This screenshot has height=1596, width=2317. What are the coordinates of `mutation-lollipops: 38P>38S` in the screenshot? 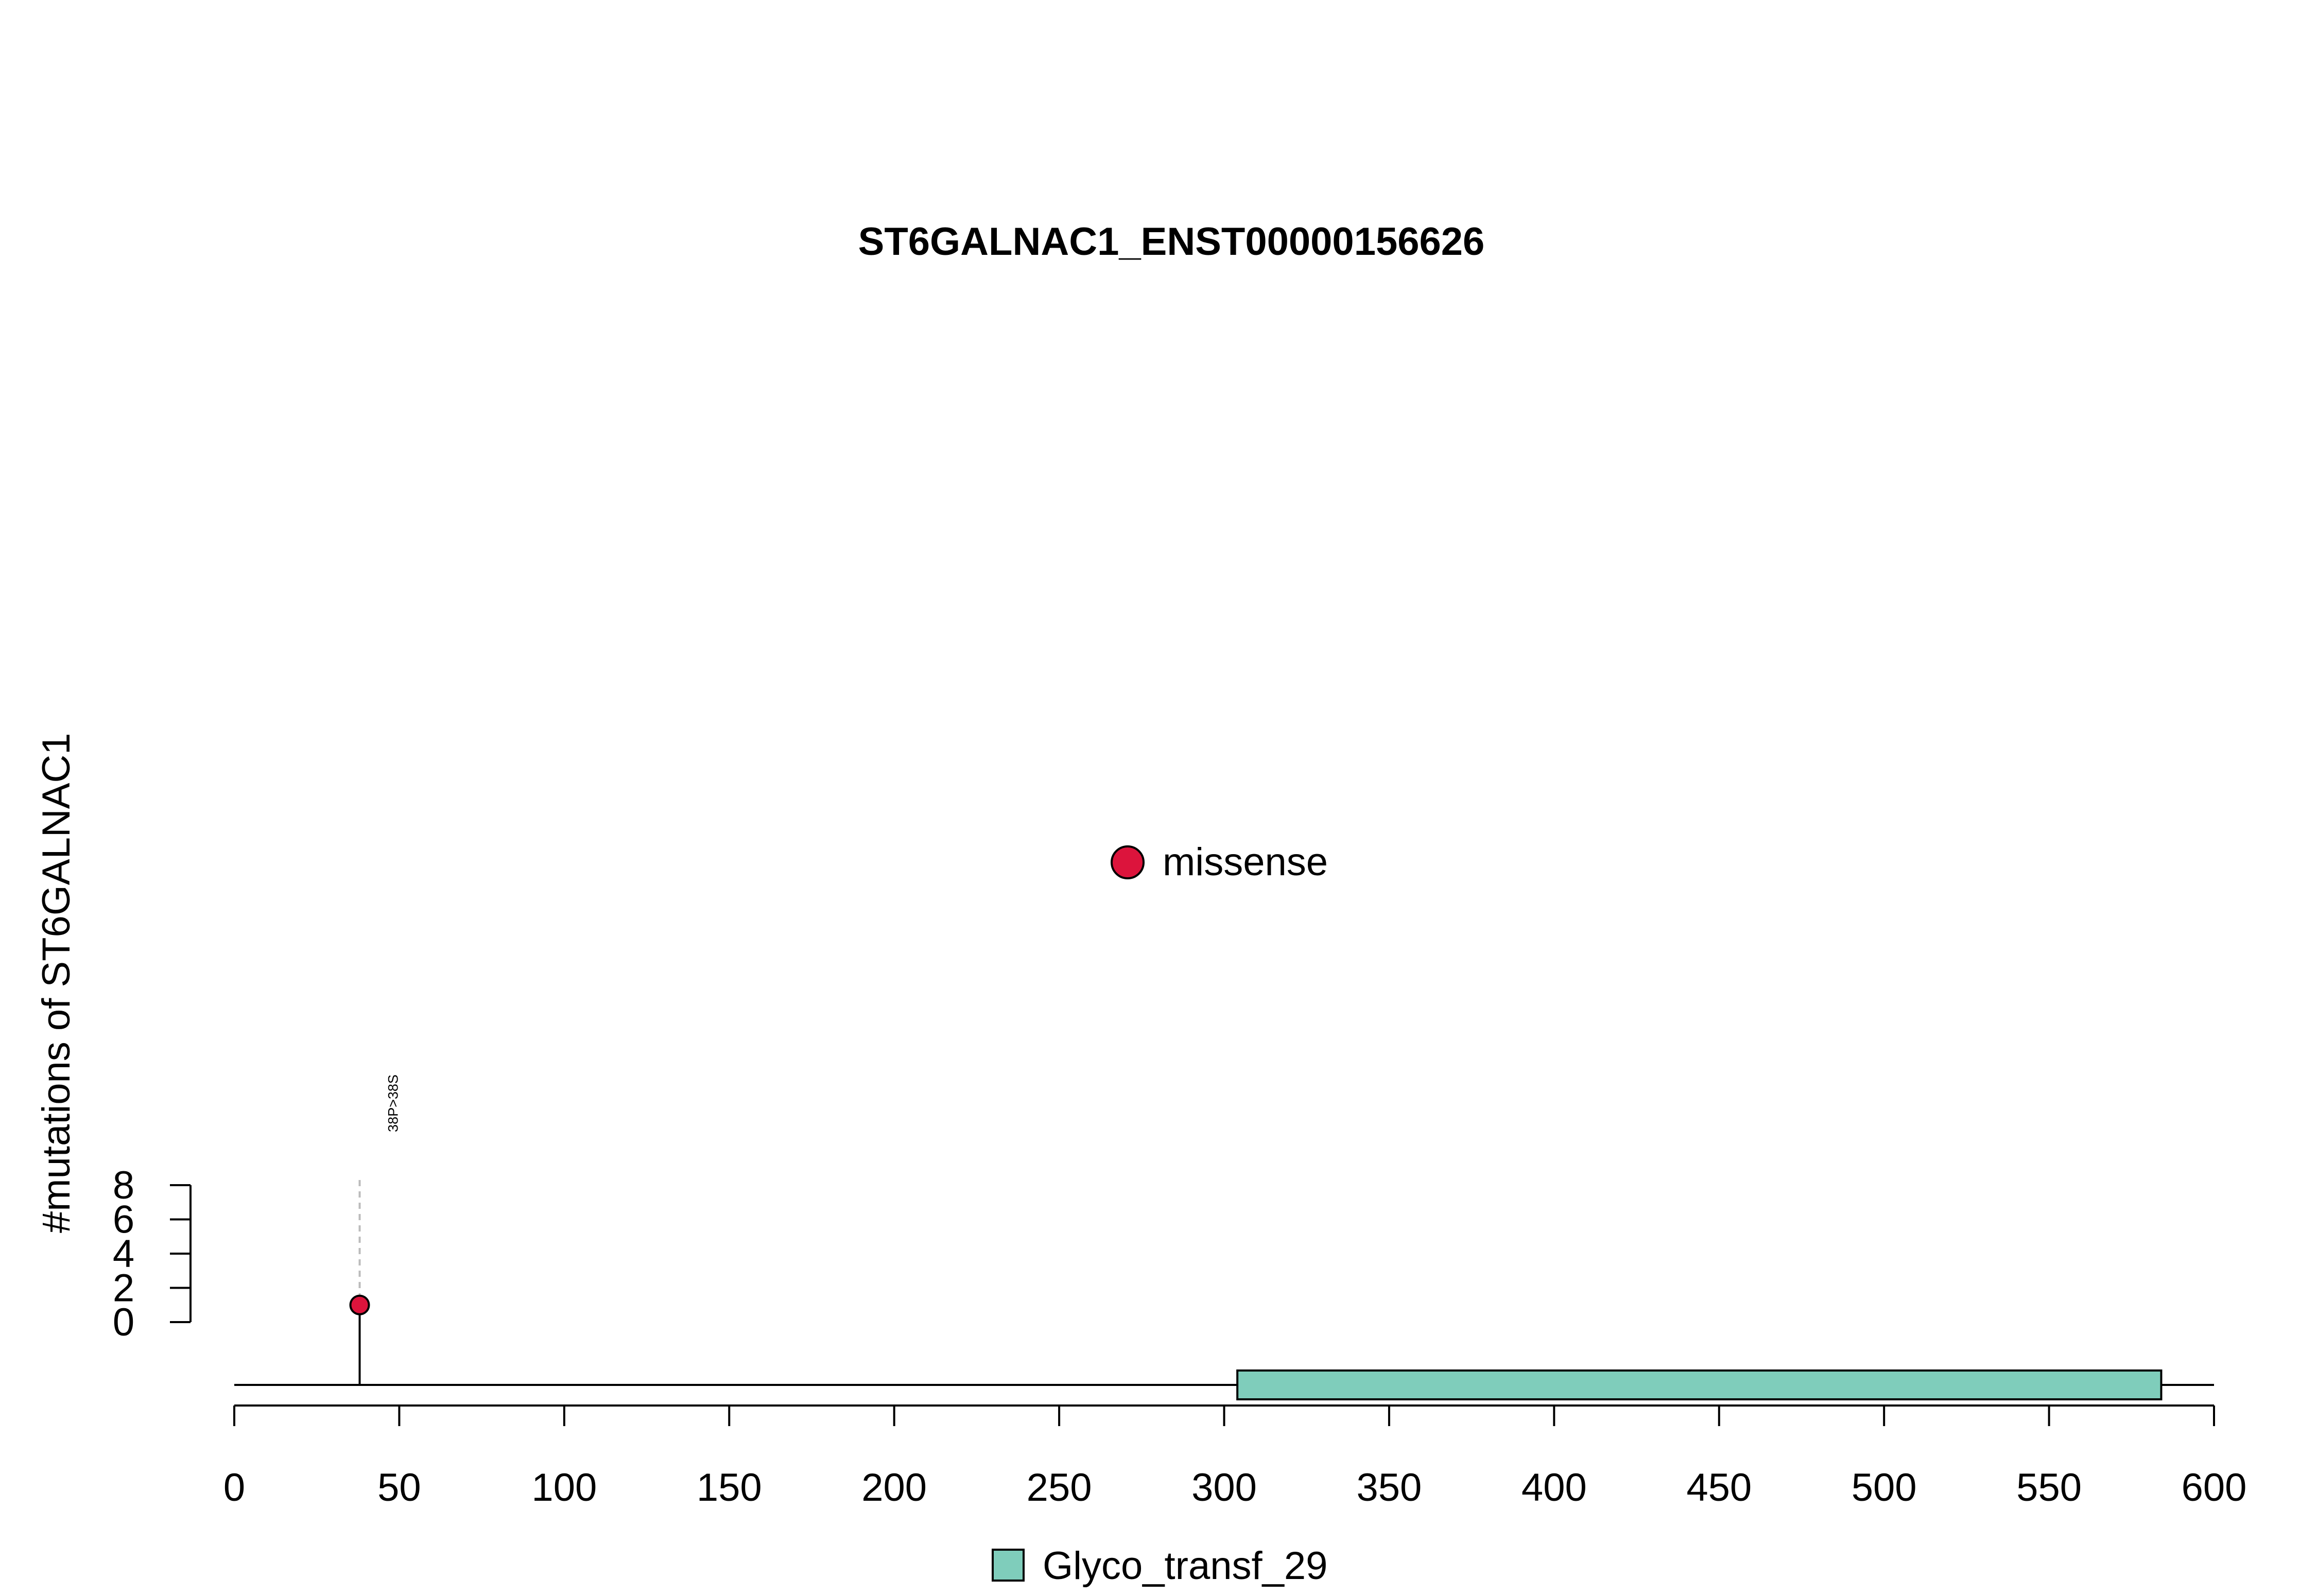 It's located at (375, 1229).